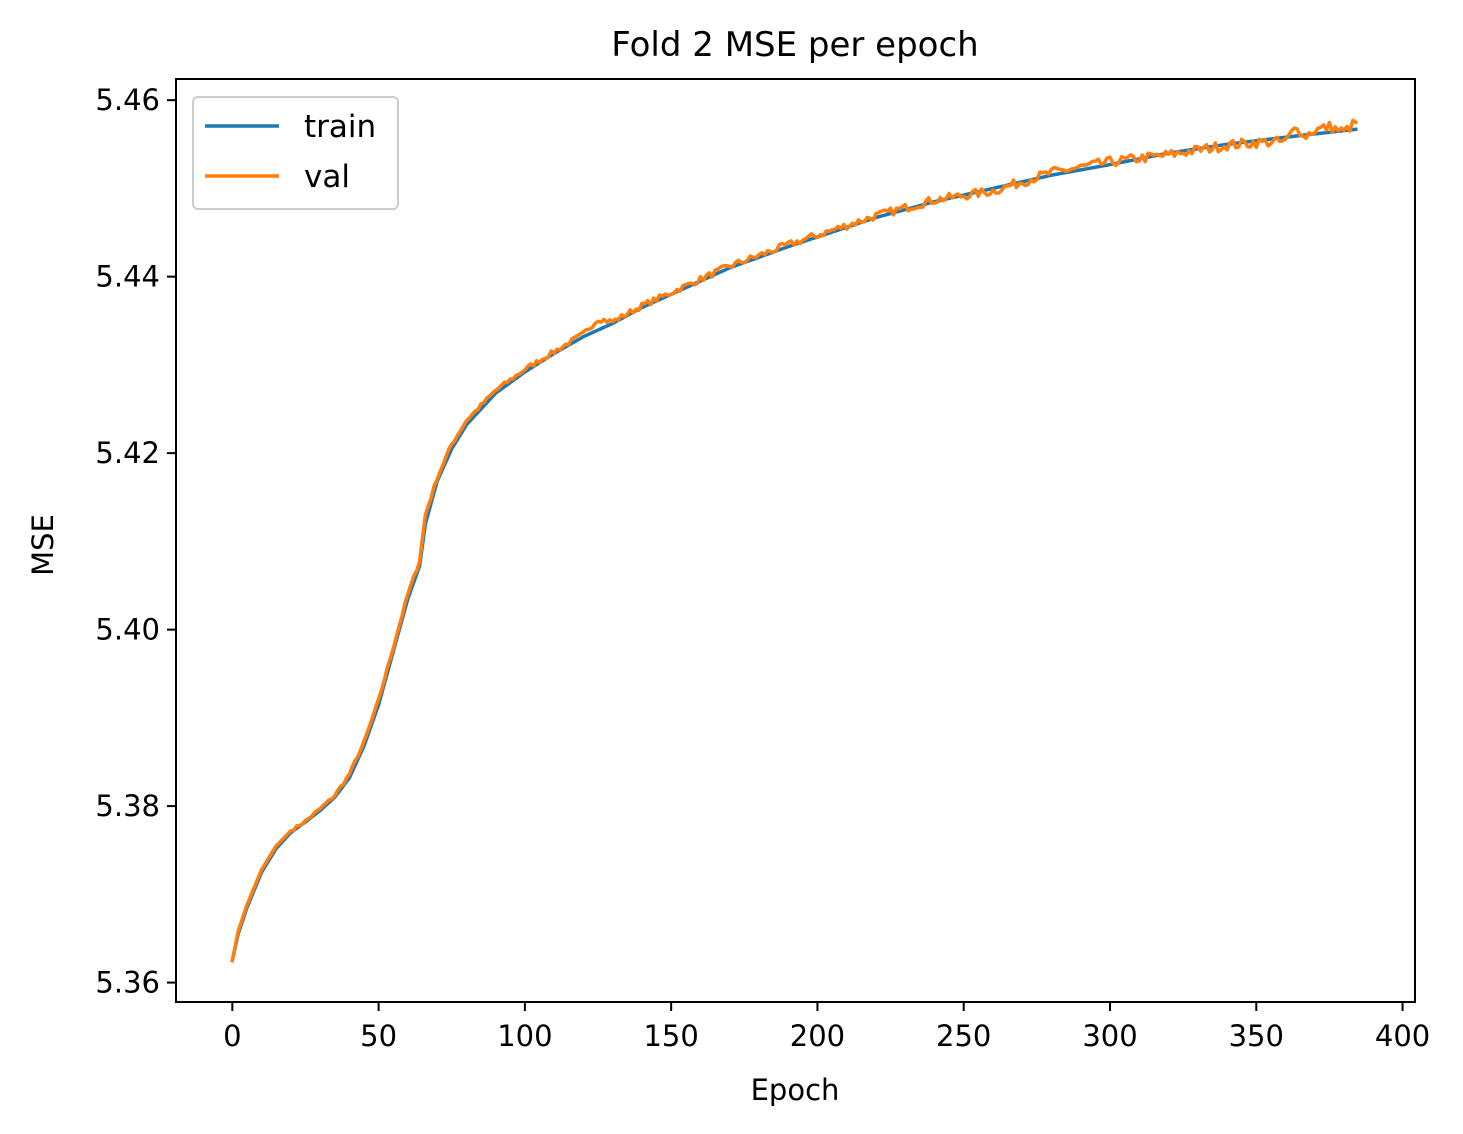  I want to click on y-tick-label: 5.46, so click(127, 100).